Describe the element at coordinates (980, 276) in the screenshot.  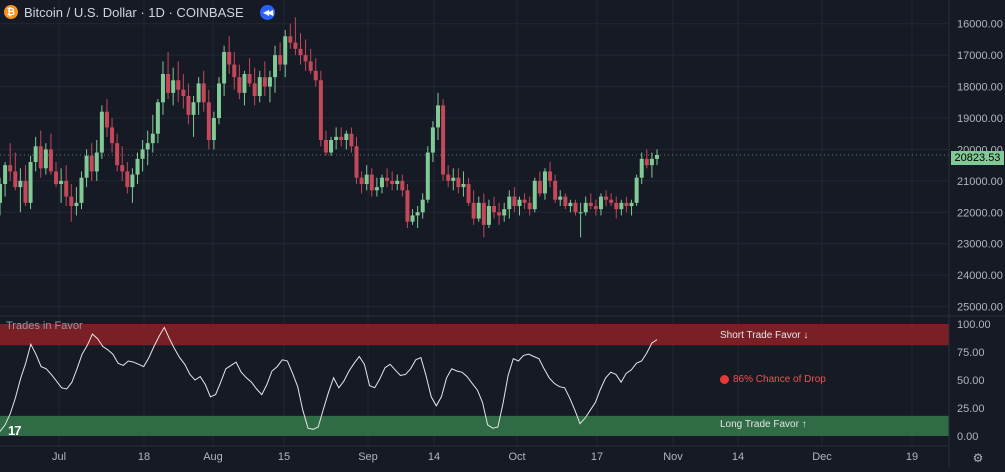
I see `price-tick-label: 24000.00` at that location.